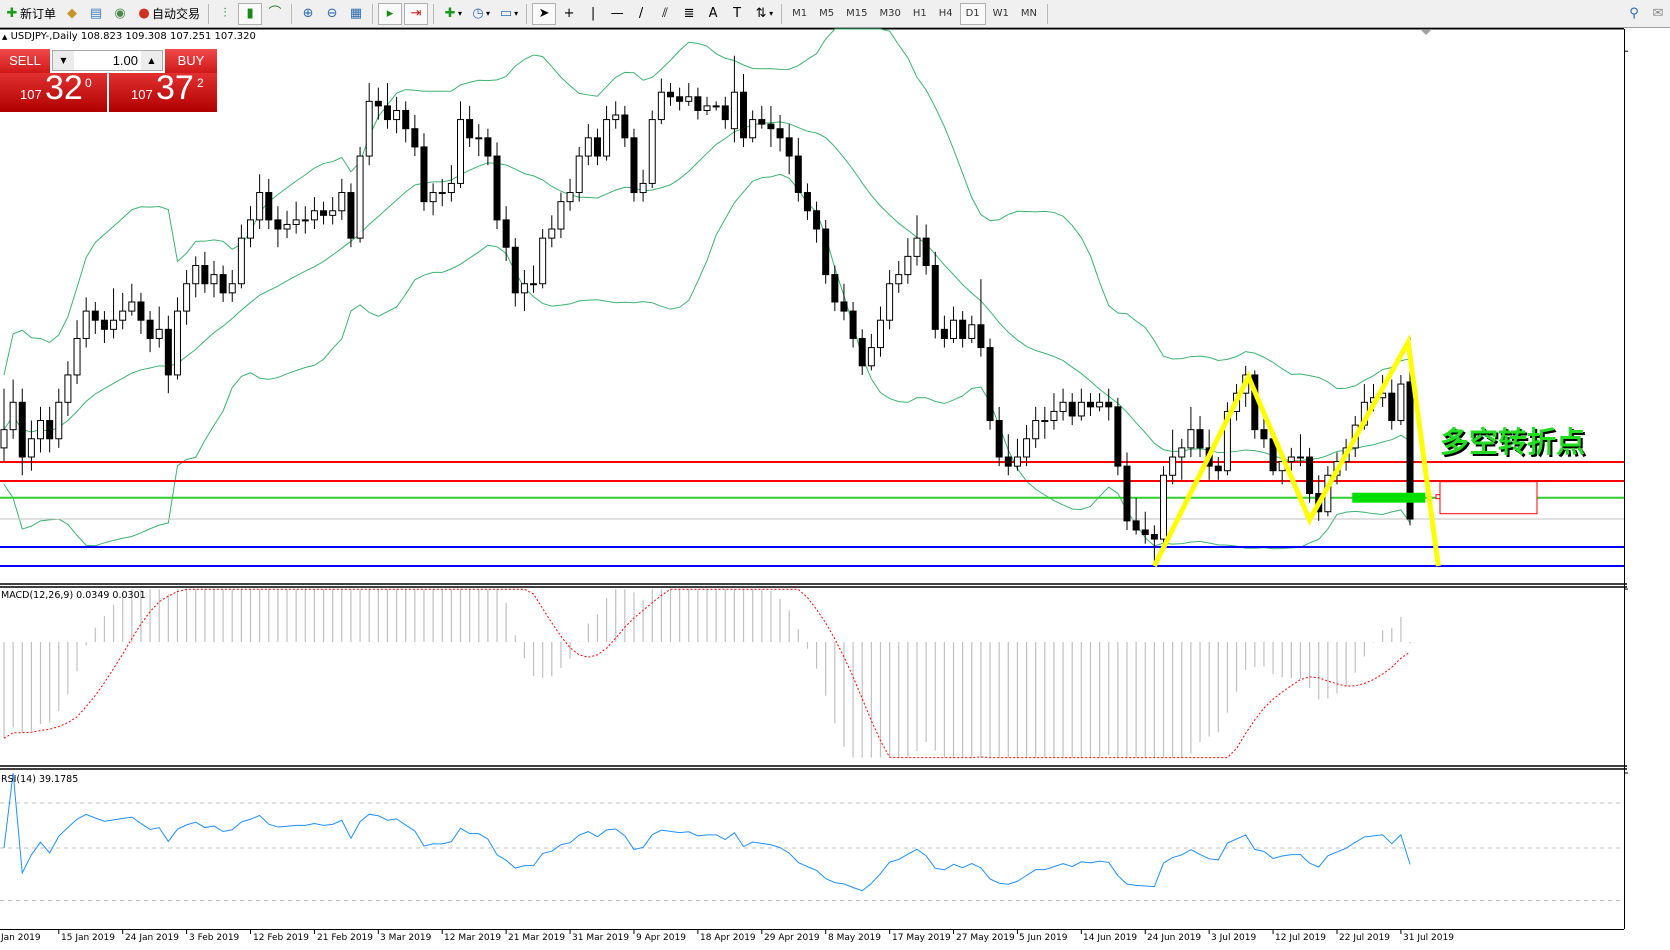 The width and height of the screenshot is (1670, 950). Describe the element at coordinates (356, 14) in the screenshot. I see `tile-windows-button: ▦` at that location.